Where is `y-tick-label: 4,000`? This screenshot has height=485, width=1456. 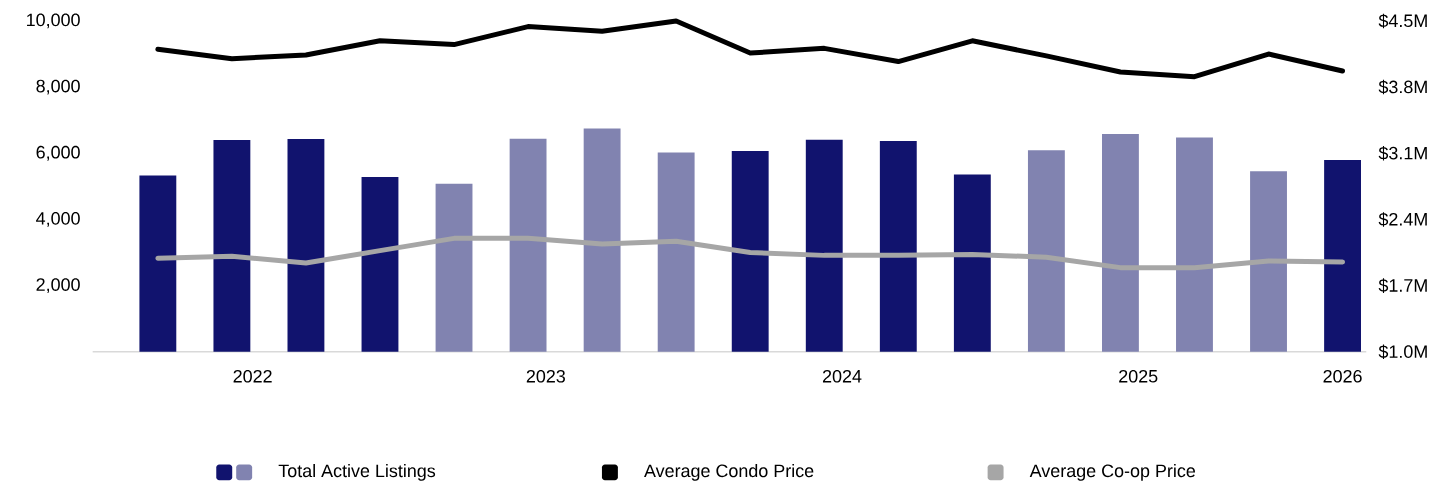
y-tick-label: 4,000 is located at coordinates (58, 219).